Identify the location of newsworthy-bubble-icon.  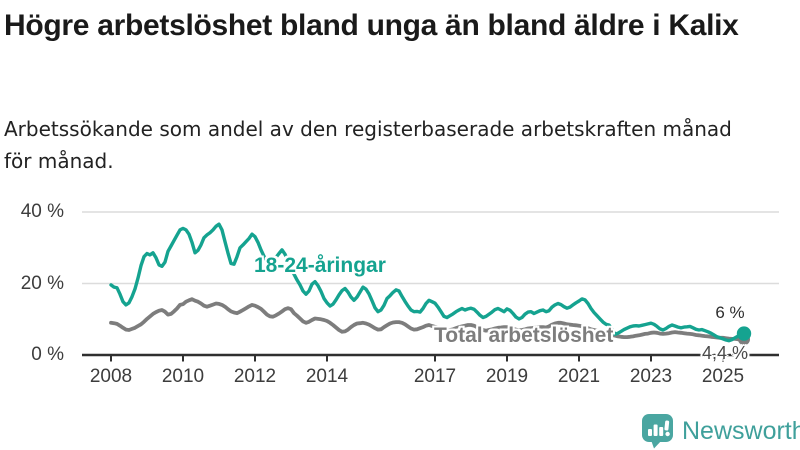
(657, 431).